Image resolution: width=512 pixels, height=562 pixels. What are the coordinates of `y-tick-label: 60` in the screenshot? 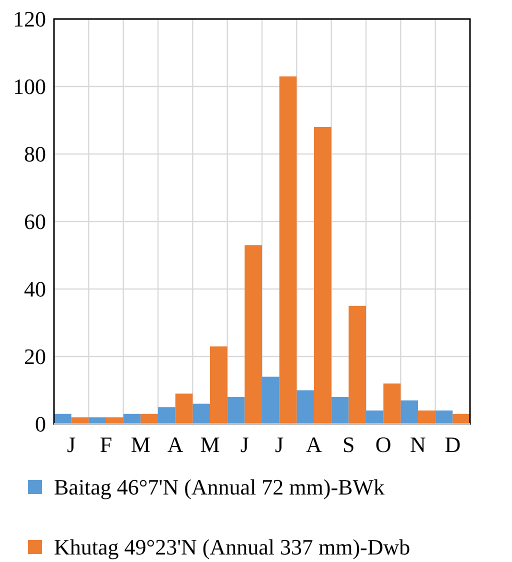 It's located at (35, 221).